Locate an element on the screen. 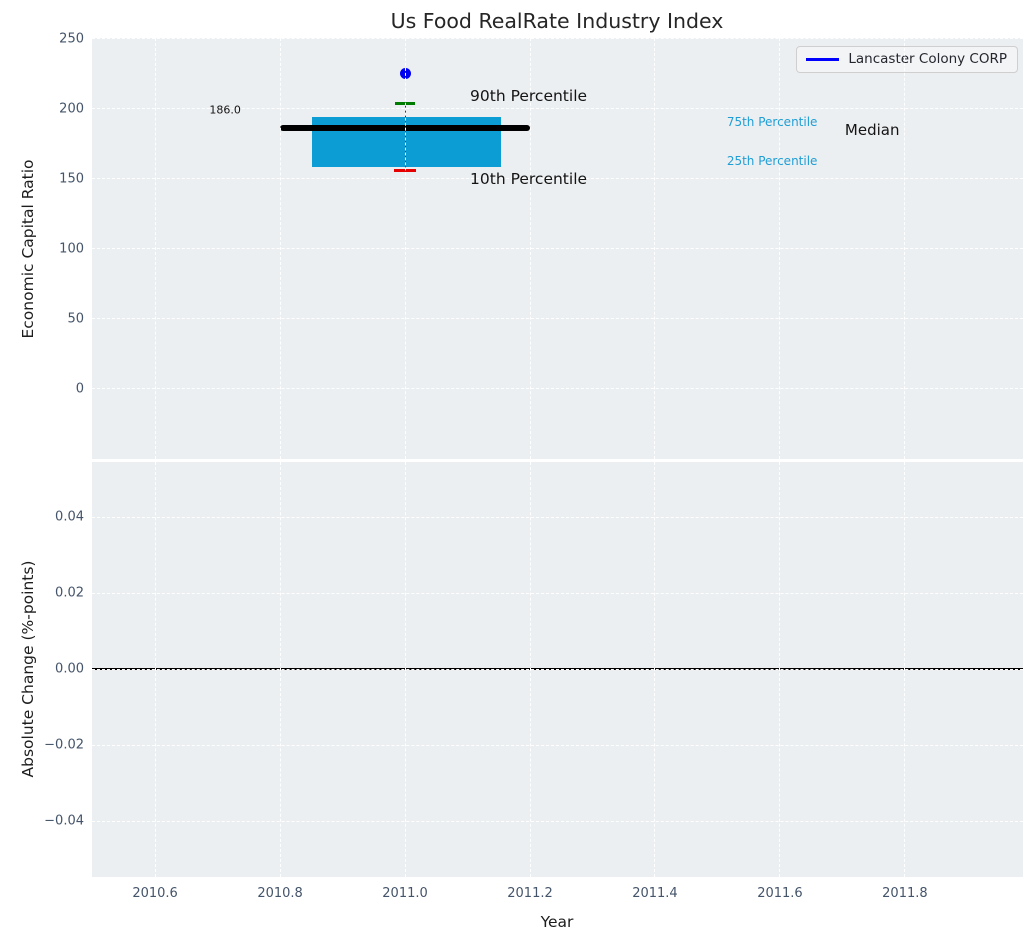 The width and height of the screenshot is (1034, 942). legend: Lancaster Colony CORP is located at coordinates (907, 59).